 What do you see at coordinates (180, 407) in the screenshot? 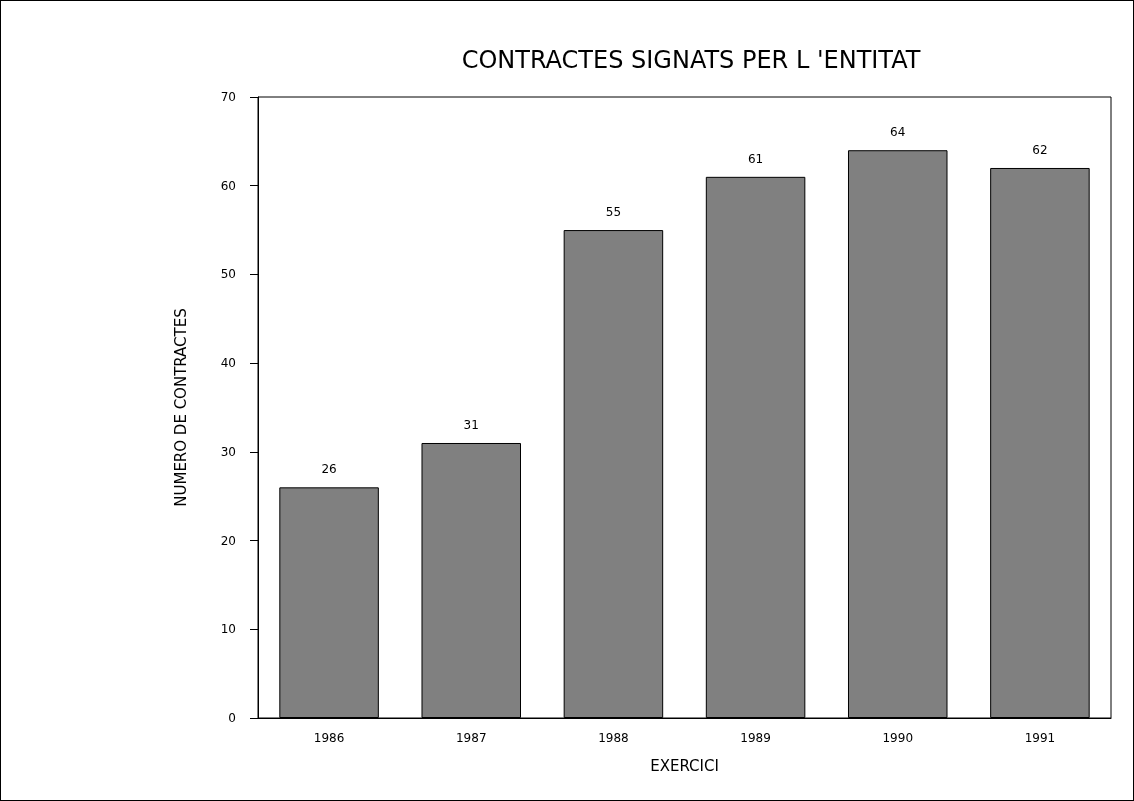
I see `y-axis-title: NUMERO DE CONTRACTES` at bounding box center [180, 407].